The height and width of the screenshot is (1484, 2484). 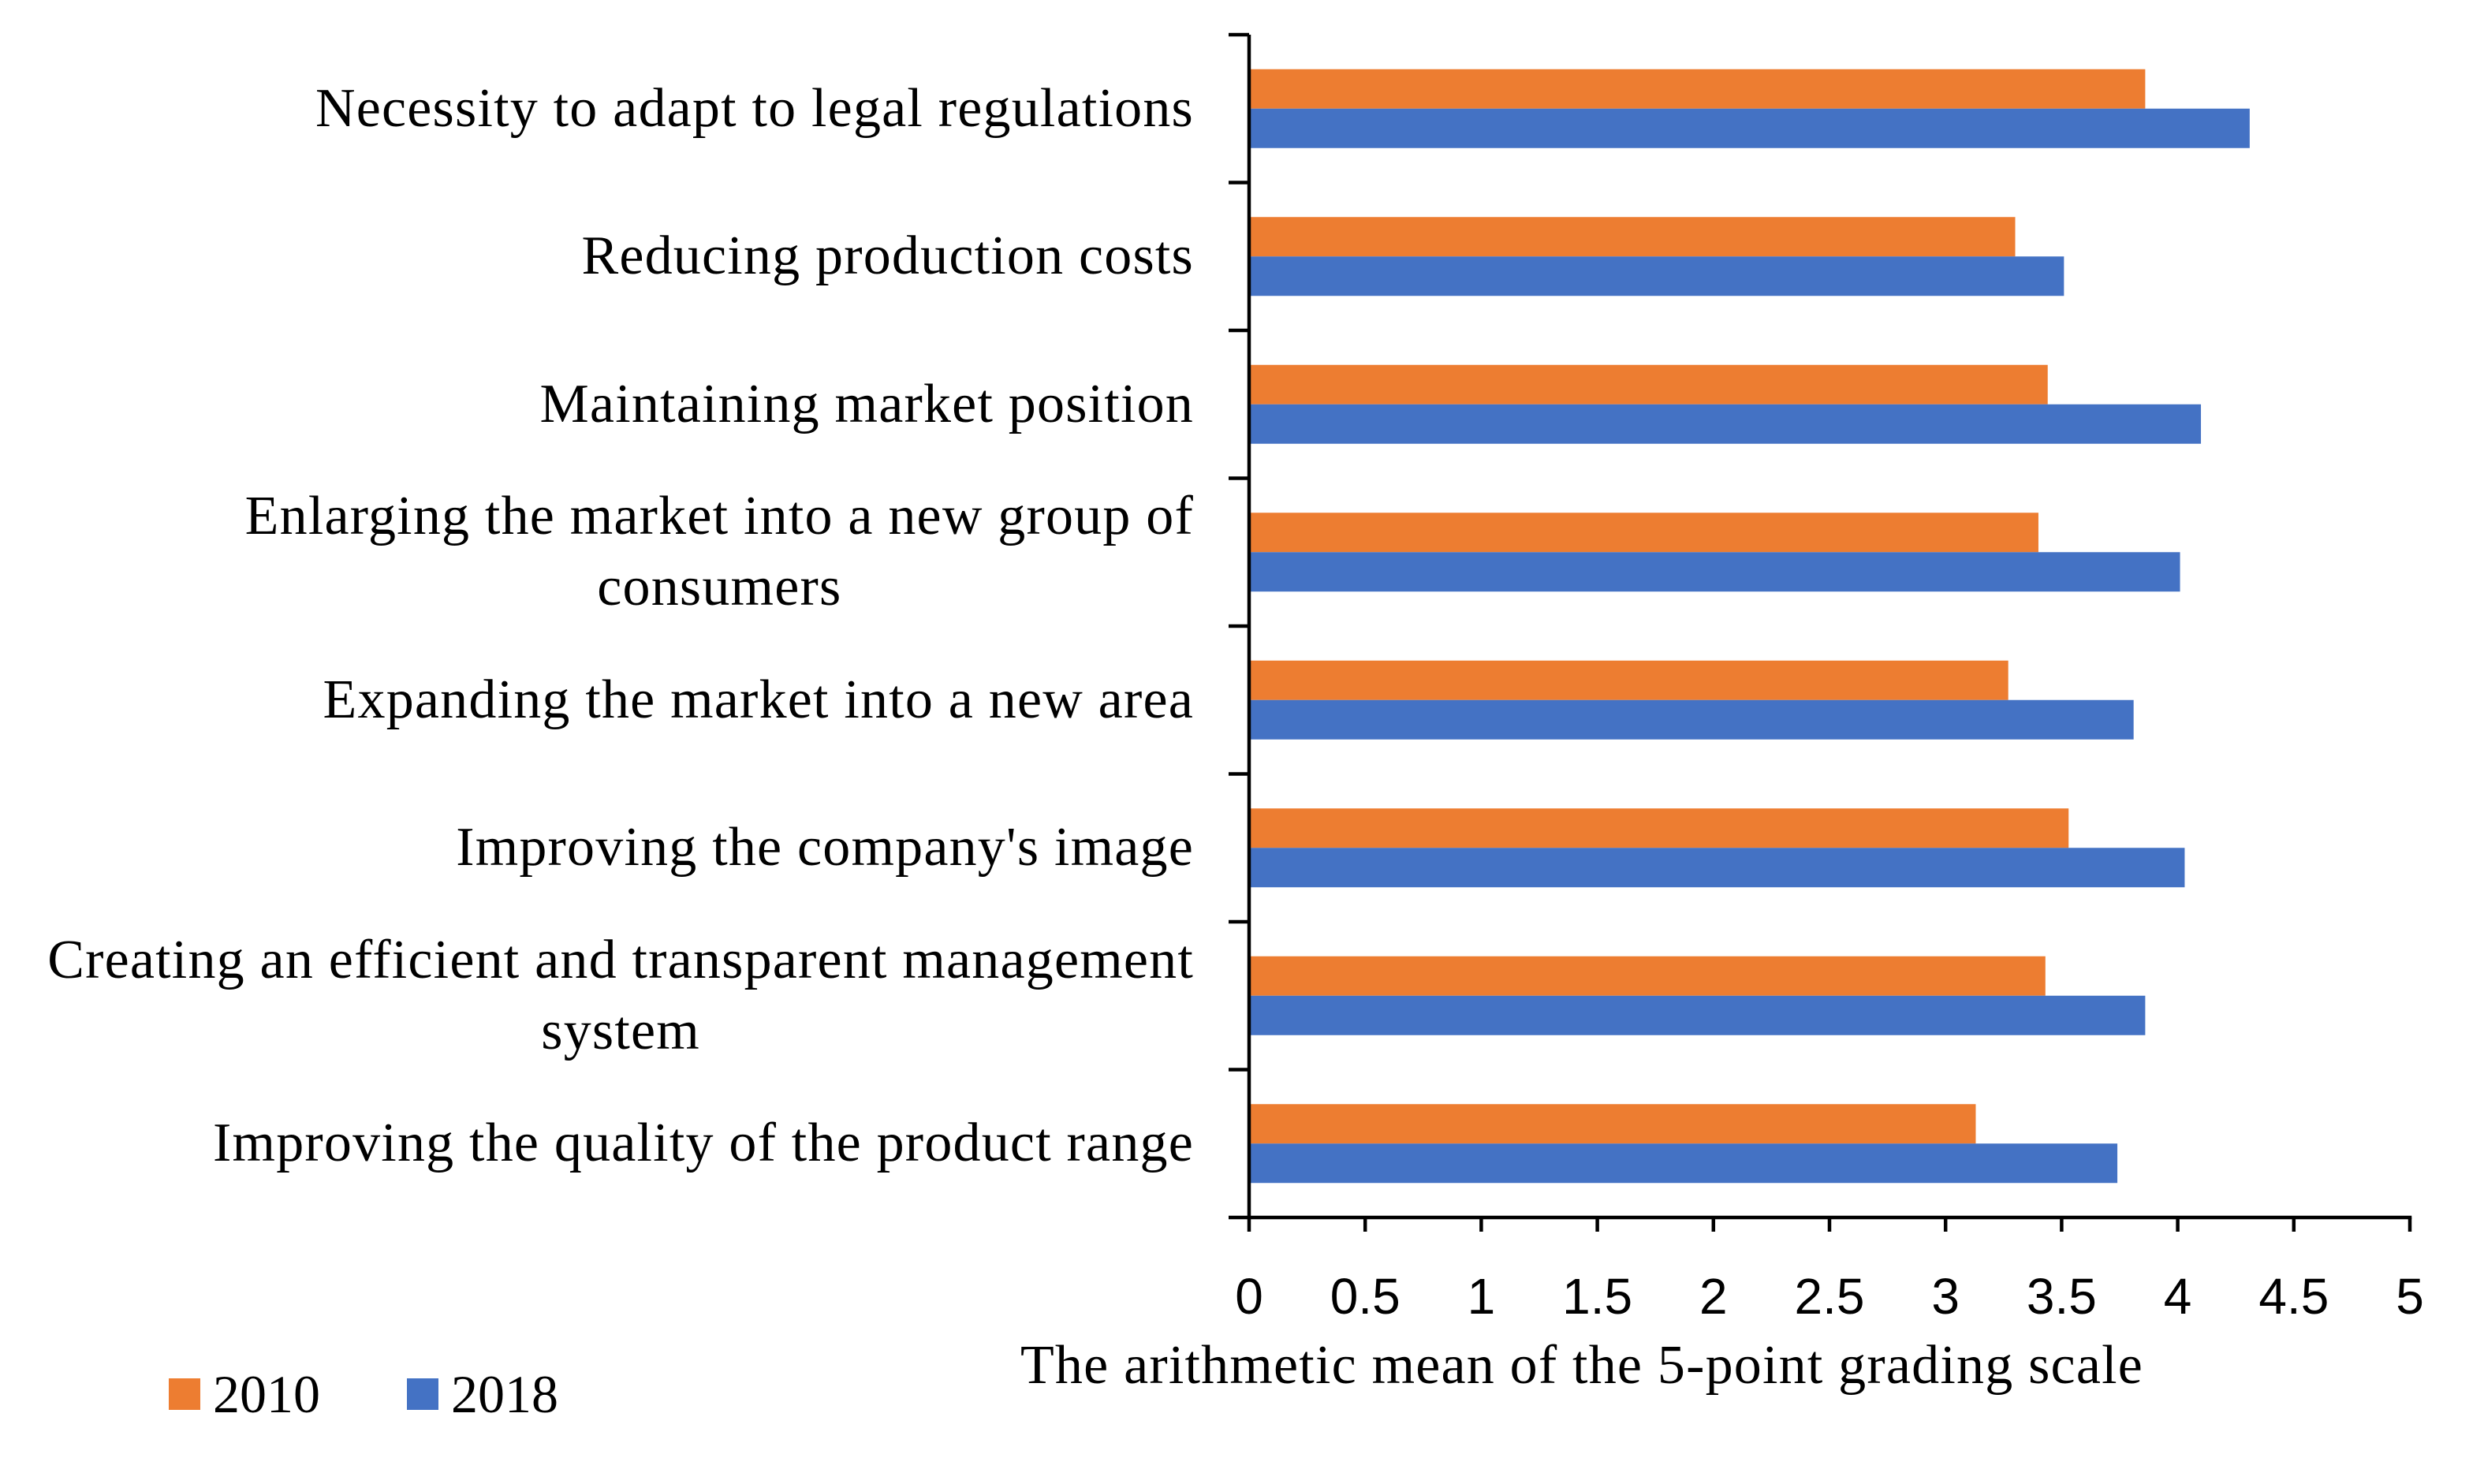 What do you see at coordinates (1628, 680) in the screenshot?
I see `bar-2010-expanding-the-market-into-a-new-area` at bounding box center [1628, 680].